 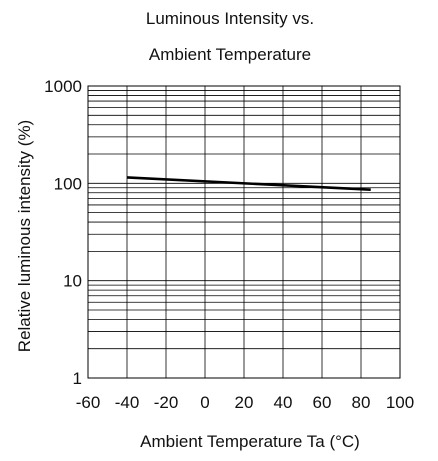 I want to click on x-tick-label: -60, so click(x=88, y=402).